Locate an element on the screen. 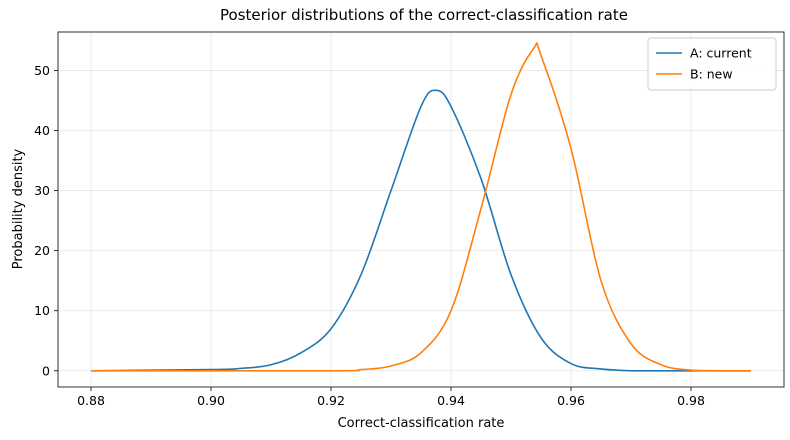 The width and height of the screenshot is (790, 440). x-axis-label: Correct-classification rate is located at coordinates (421, 423).